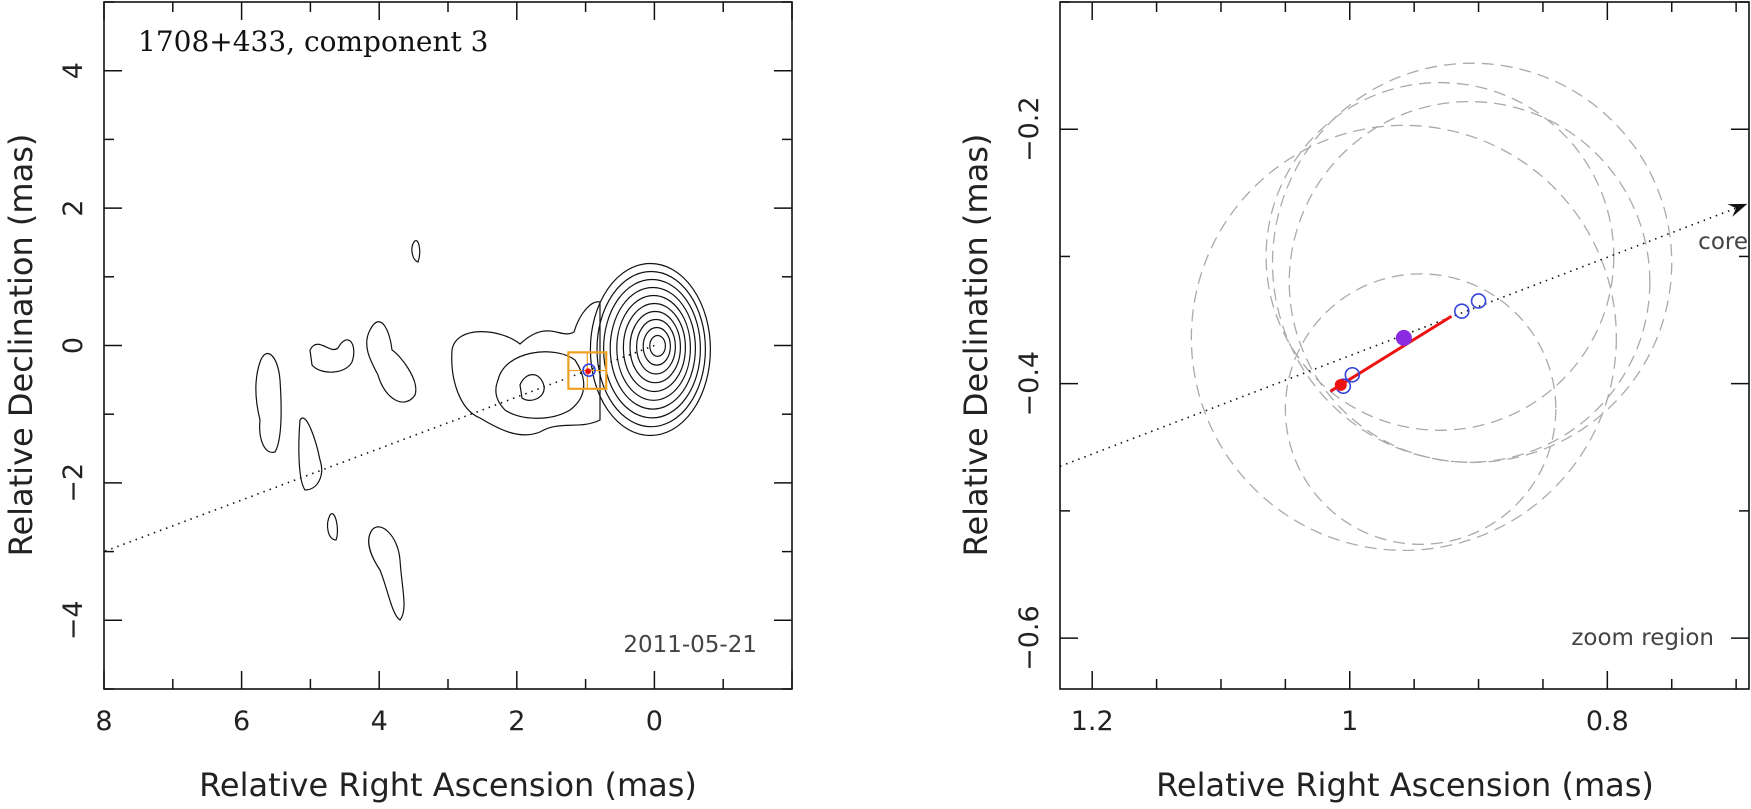  Describe the element at coordinates (103, 721) in the screenshot. I see `x-tick-label: 8` at that location.